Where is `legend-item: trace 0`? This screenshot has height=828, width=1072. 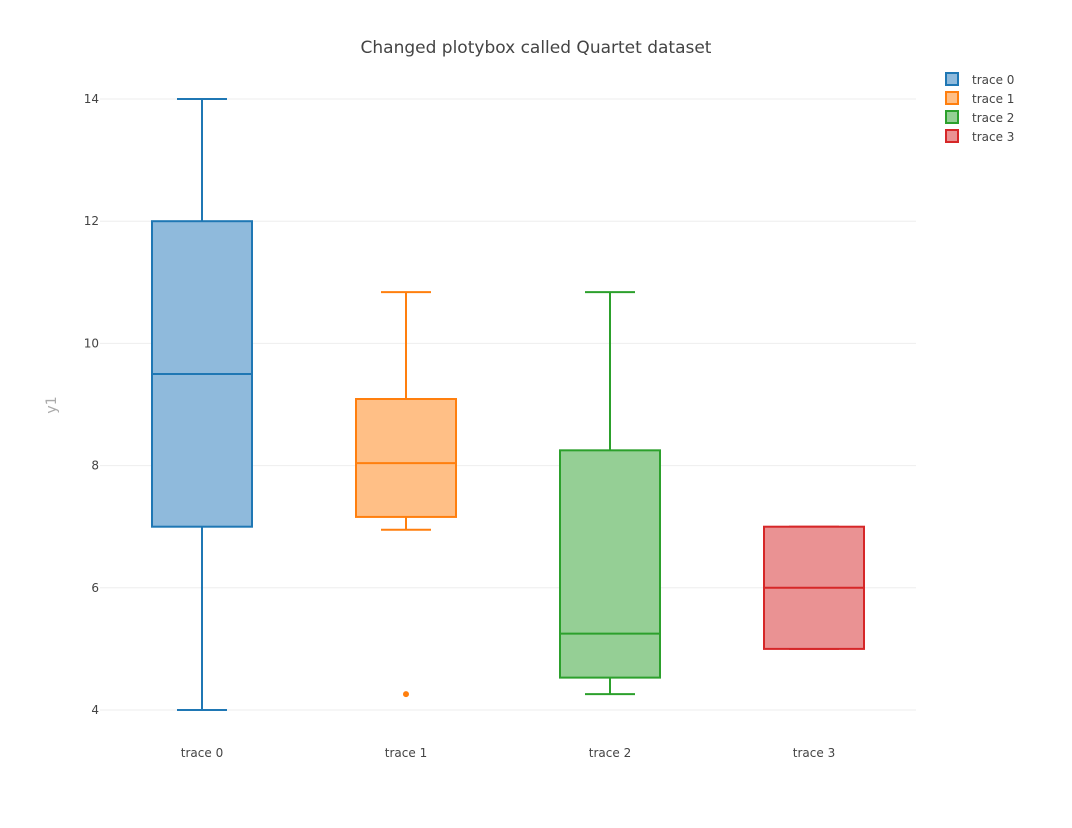 legend-item: trace 0 is located at coordinates (979, 79).